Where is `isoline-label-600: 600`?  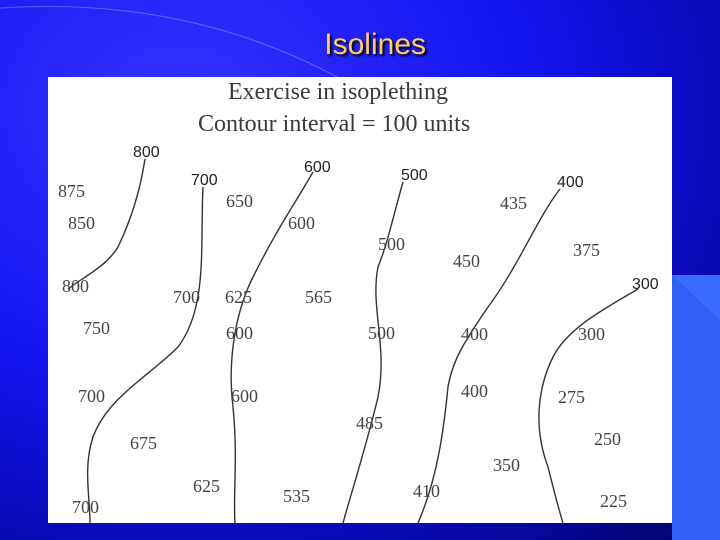
isoline-label-600: 600 is located at coordinates (317, 167).